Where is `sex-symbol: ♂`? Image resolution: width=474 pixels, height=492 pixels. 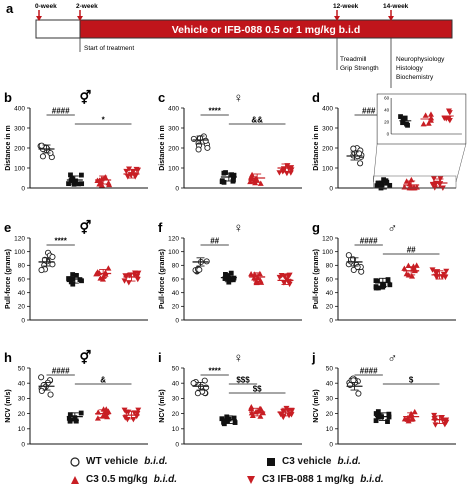 sex-symbol: ♂ is located at coordinates (393, 357).